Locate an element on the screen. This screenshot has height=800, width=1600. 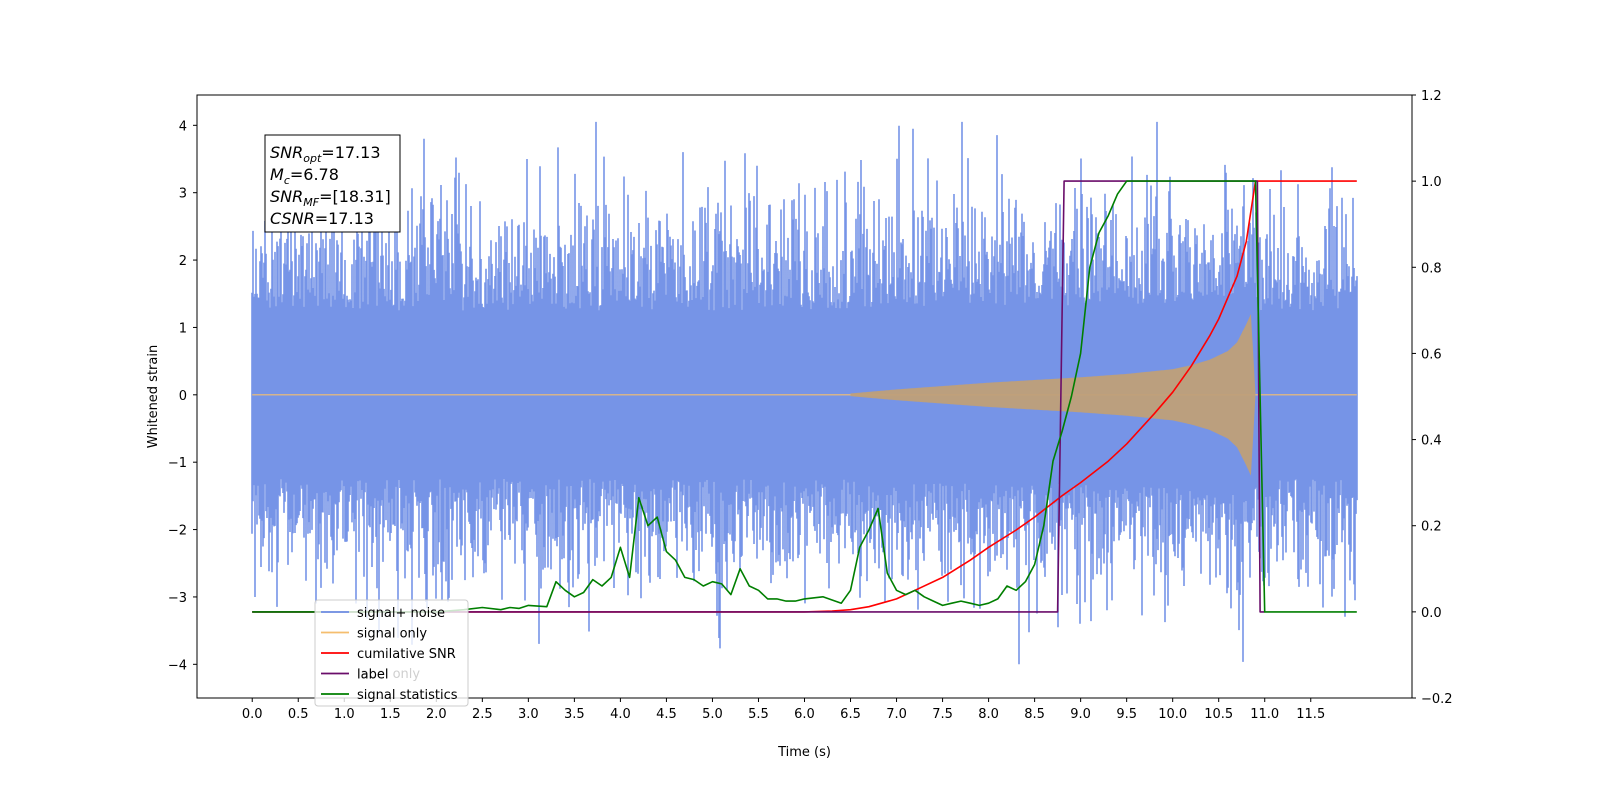
signal-only-series is located at coordinates (804, 395).